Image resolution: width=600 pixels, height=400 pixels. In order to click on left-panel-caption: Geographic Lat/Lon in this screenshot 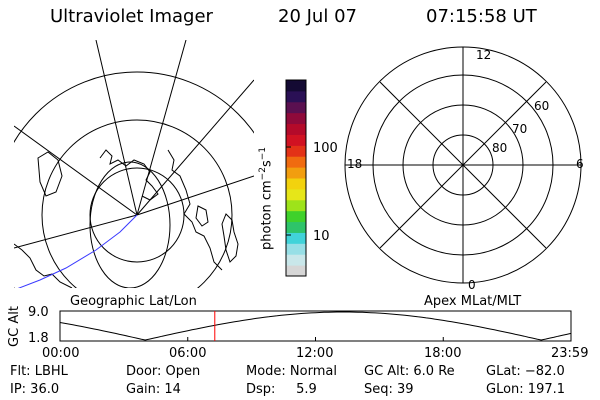, I will do `click(133, 301)`.